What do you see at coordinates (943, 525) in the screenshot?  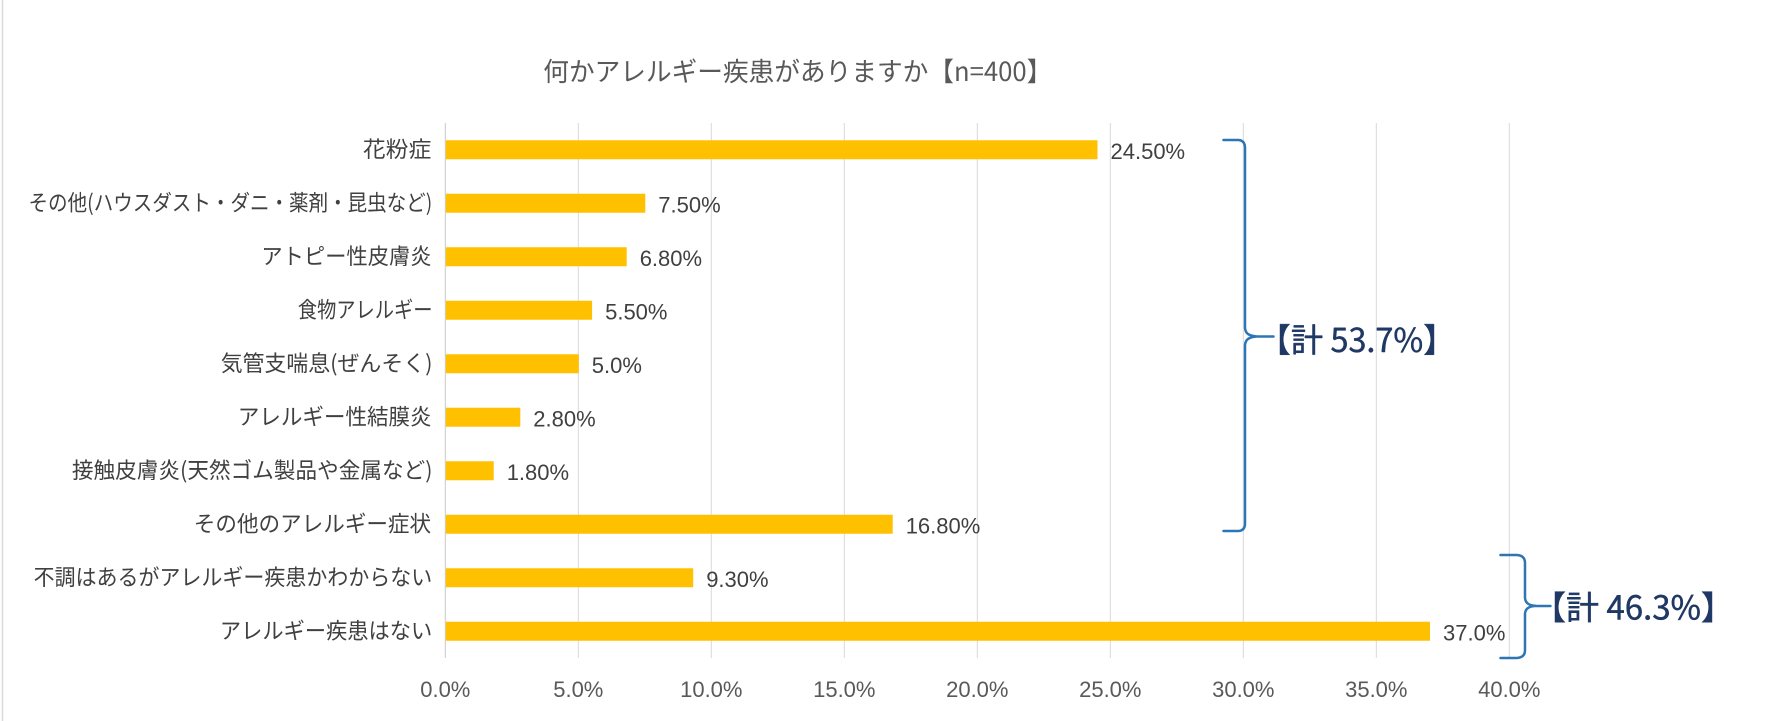 I see `svg-text: 16.80%` at bounding box center [943, 525].